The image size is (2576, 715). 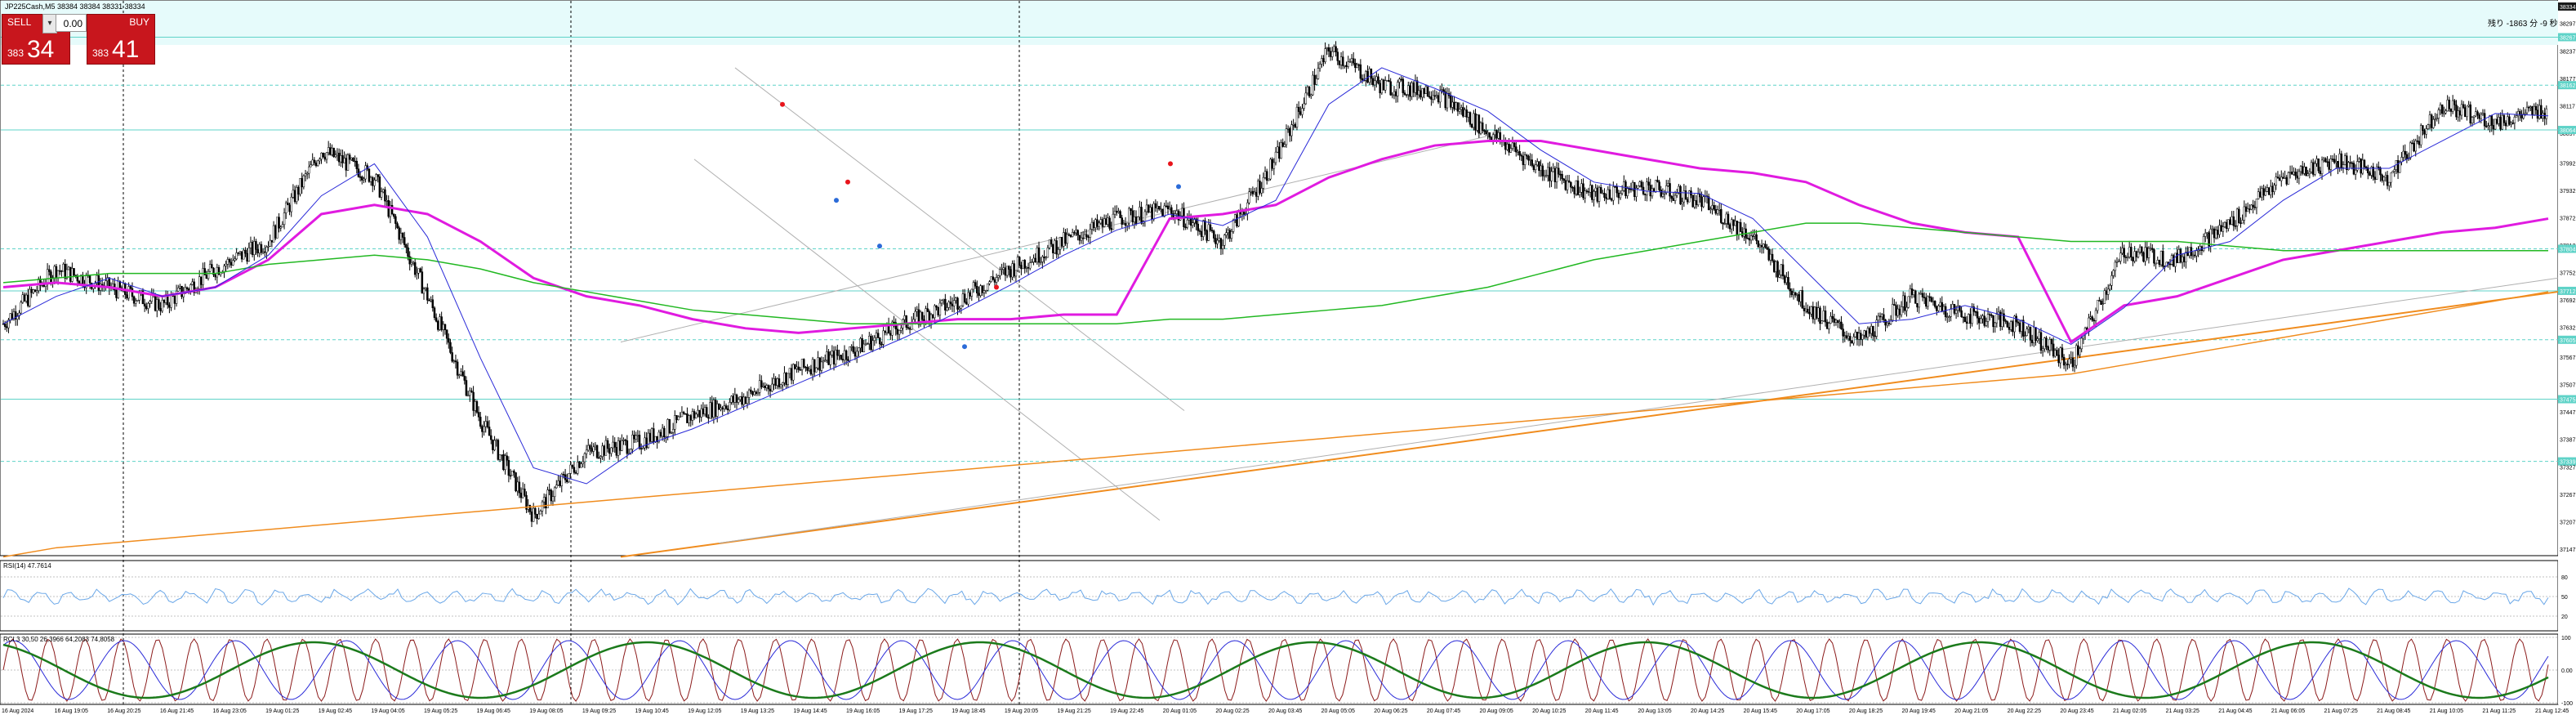 What do you see at coordinates (2568, 164) in the screenshot?
I see `price-tick-label: 37992` at bounding box center [2568, 164].